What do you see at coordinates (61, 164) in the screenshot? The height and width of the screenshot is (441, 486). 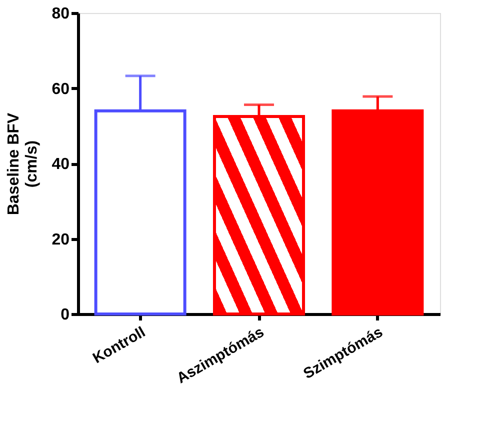 I see `y-tick-label: 40` at bounding box center [61, 164].